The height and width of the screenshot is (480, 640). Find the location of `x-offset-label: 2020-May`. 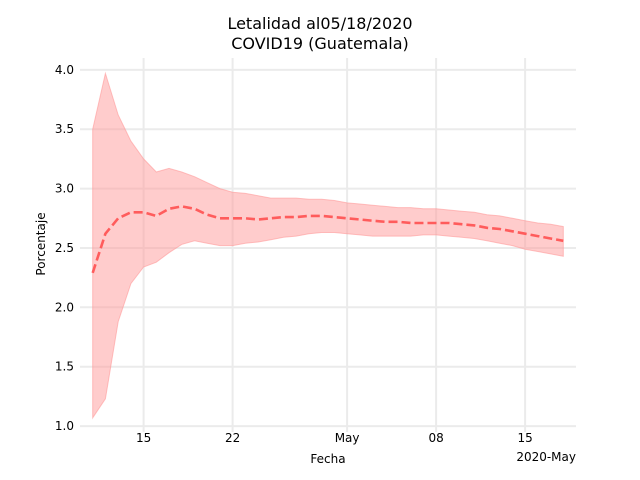

x-offset-label: 2020-May is located at coordinates (546, 457).